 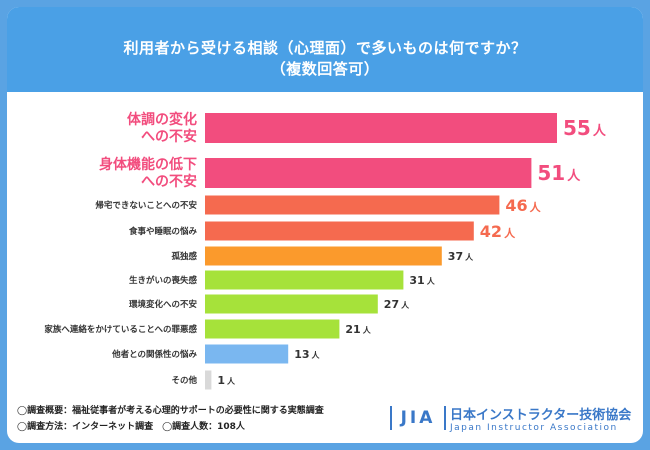 I want to click on category-label: 環境変化への不安, so click(x=163, y=304).